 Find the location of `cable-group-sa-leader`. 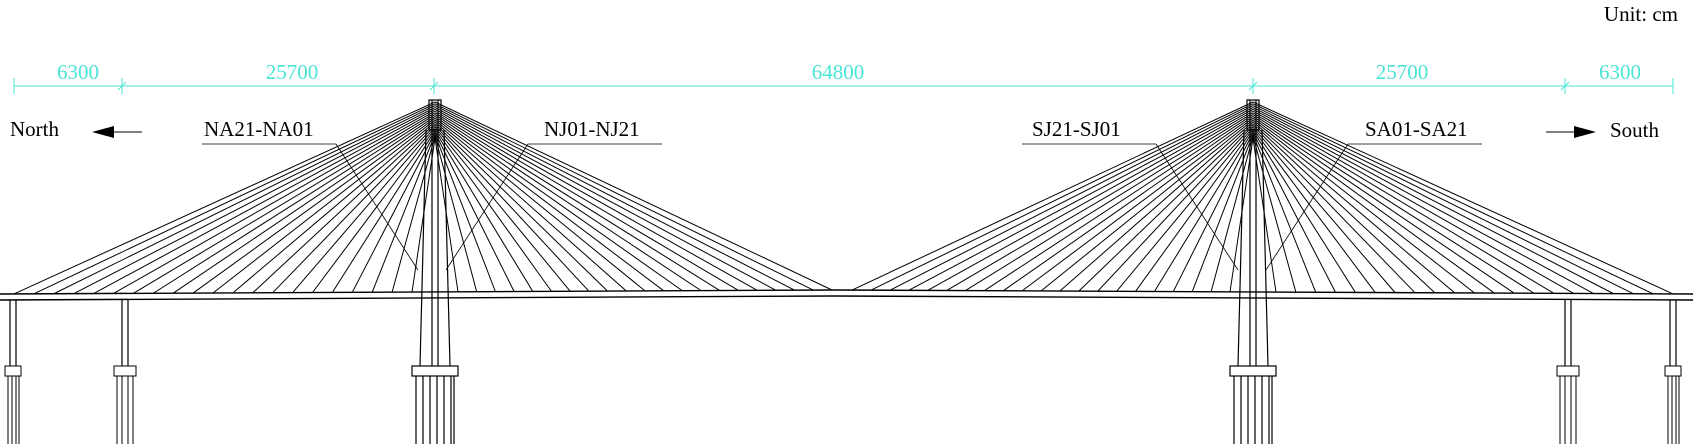

cable-group-sa-leader is located at coordinates (1373, 207).